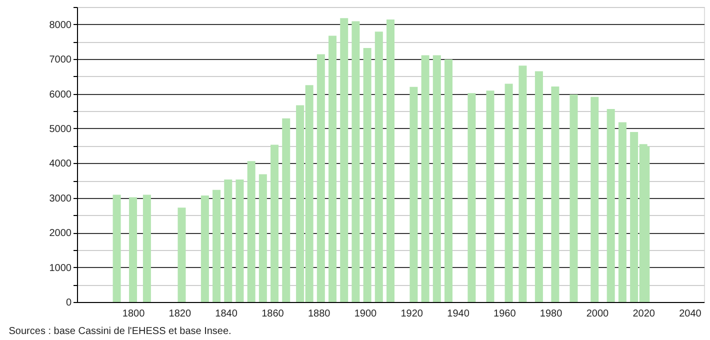  Describe the element at coordinates (60, 25) in the screenshot. I see `y-tick-label: 8000` at that location.